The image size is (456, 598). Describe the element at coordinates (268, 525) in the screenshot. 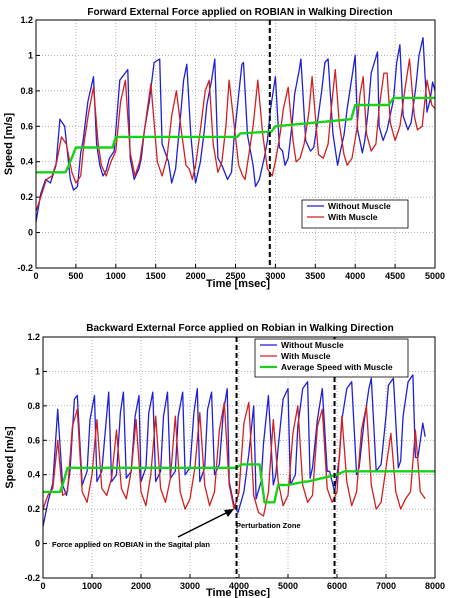

I see `annotation-perturbation: Perturbation Zone` at that location.